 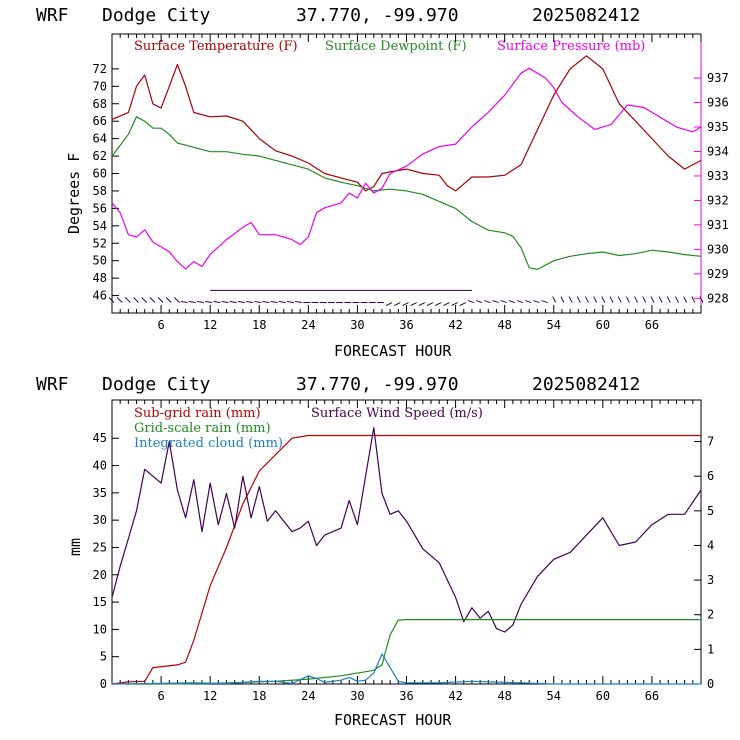 I want to click on bottom-header-run: 2025082412, so click(x=586, y=384).